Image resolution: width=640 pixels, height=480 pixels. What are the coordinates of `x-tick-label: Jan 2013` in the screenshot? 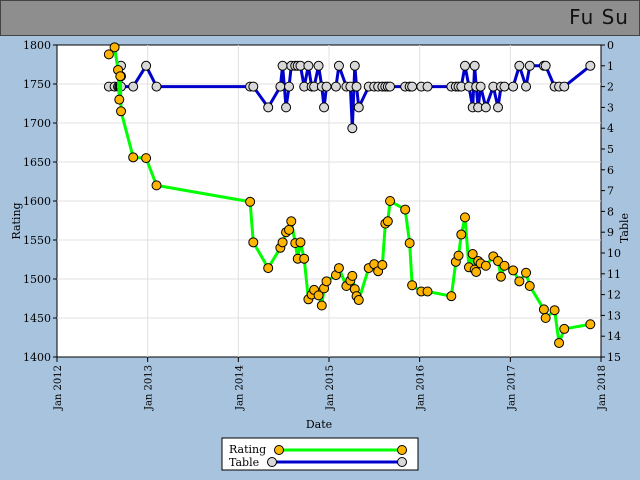 It's located at (149, 388).